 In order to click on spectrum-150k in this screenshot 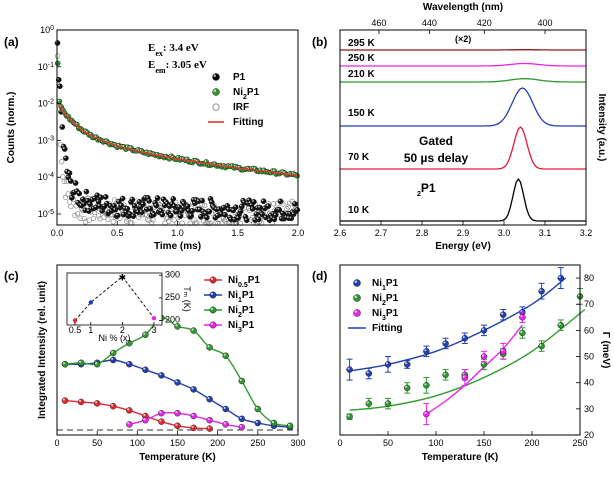, I will do `click(463, 107)`.